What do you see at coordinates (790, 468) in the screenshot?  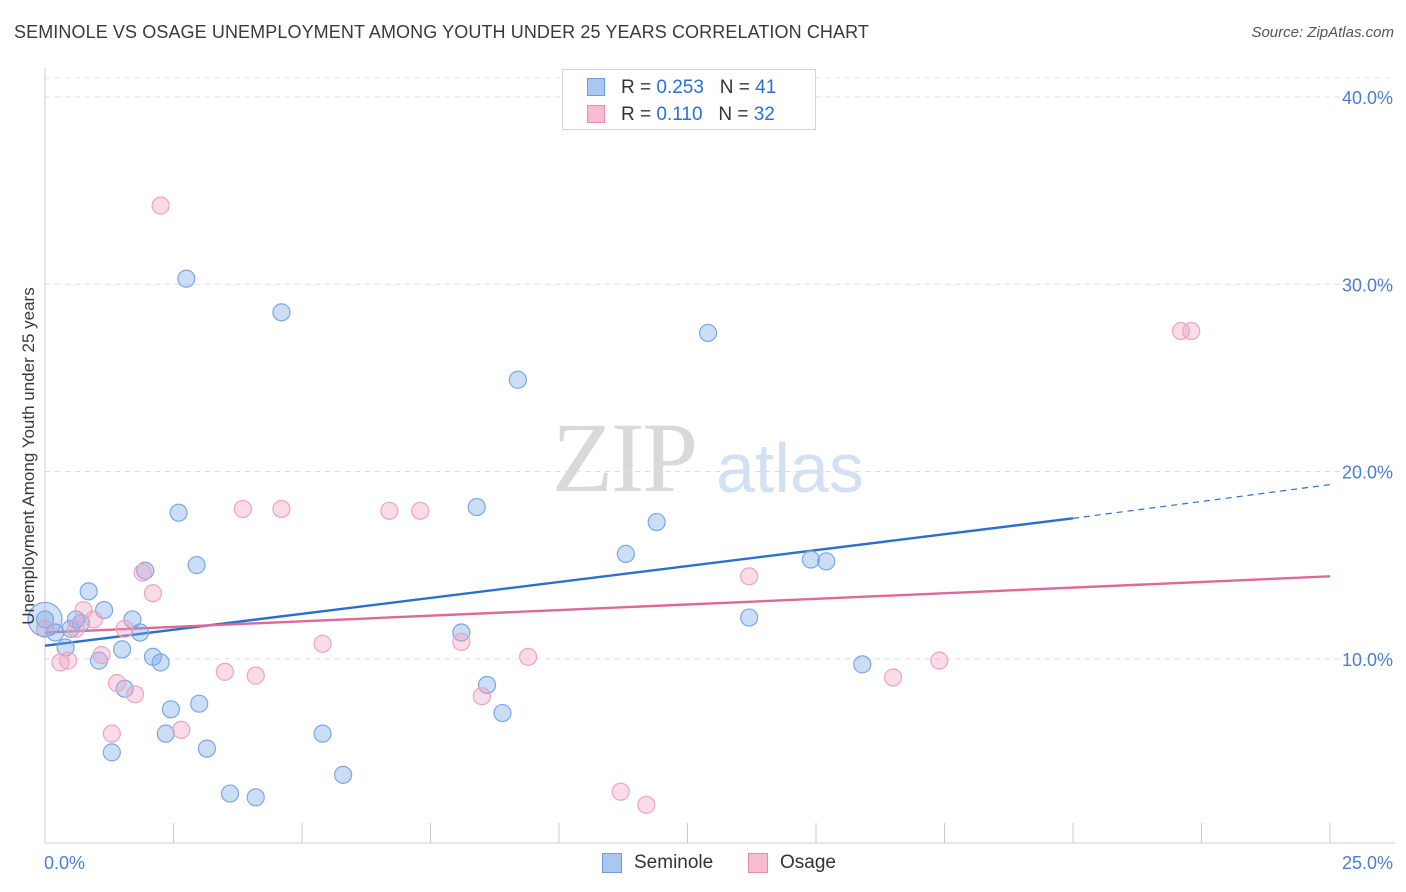 I see `watermark-atlas: atlas` at bounding box center [790, 468].